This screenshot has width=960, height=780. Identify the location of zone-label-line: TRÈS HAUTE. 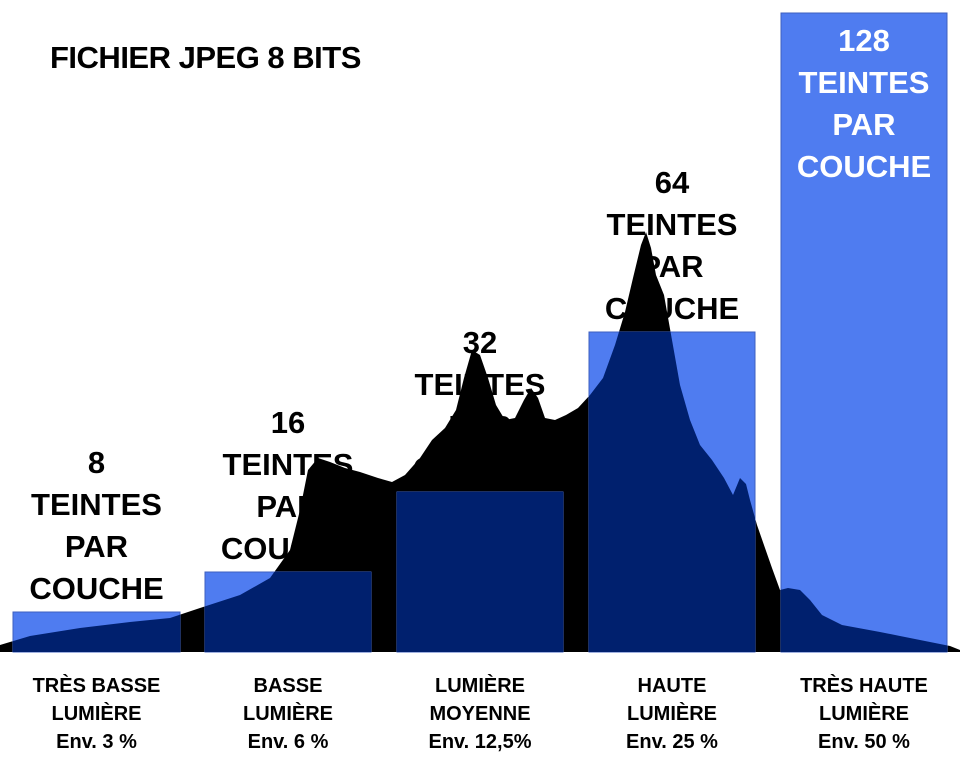
(864, 686).